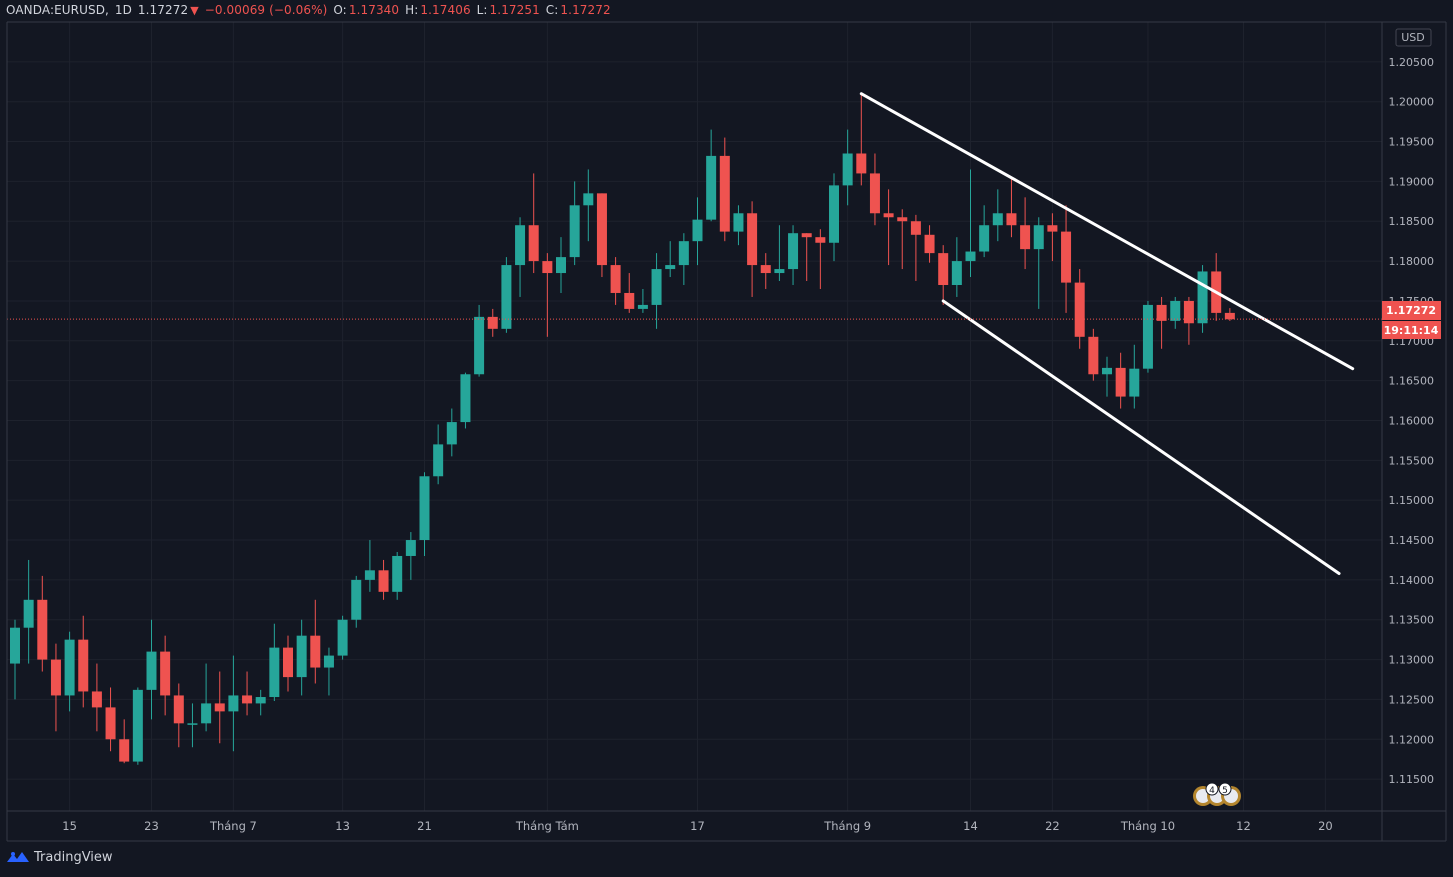 The height and width of the screenshot is (877, 1453). I want to click on high-value: 1.17406, so click(445, 10).